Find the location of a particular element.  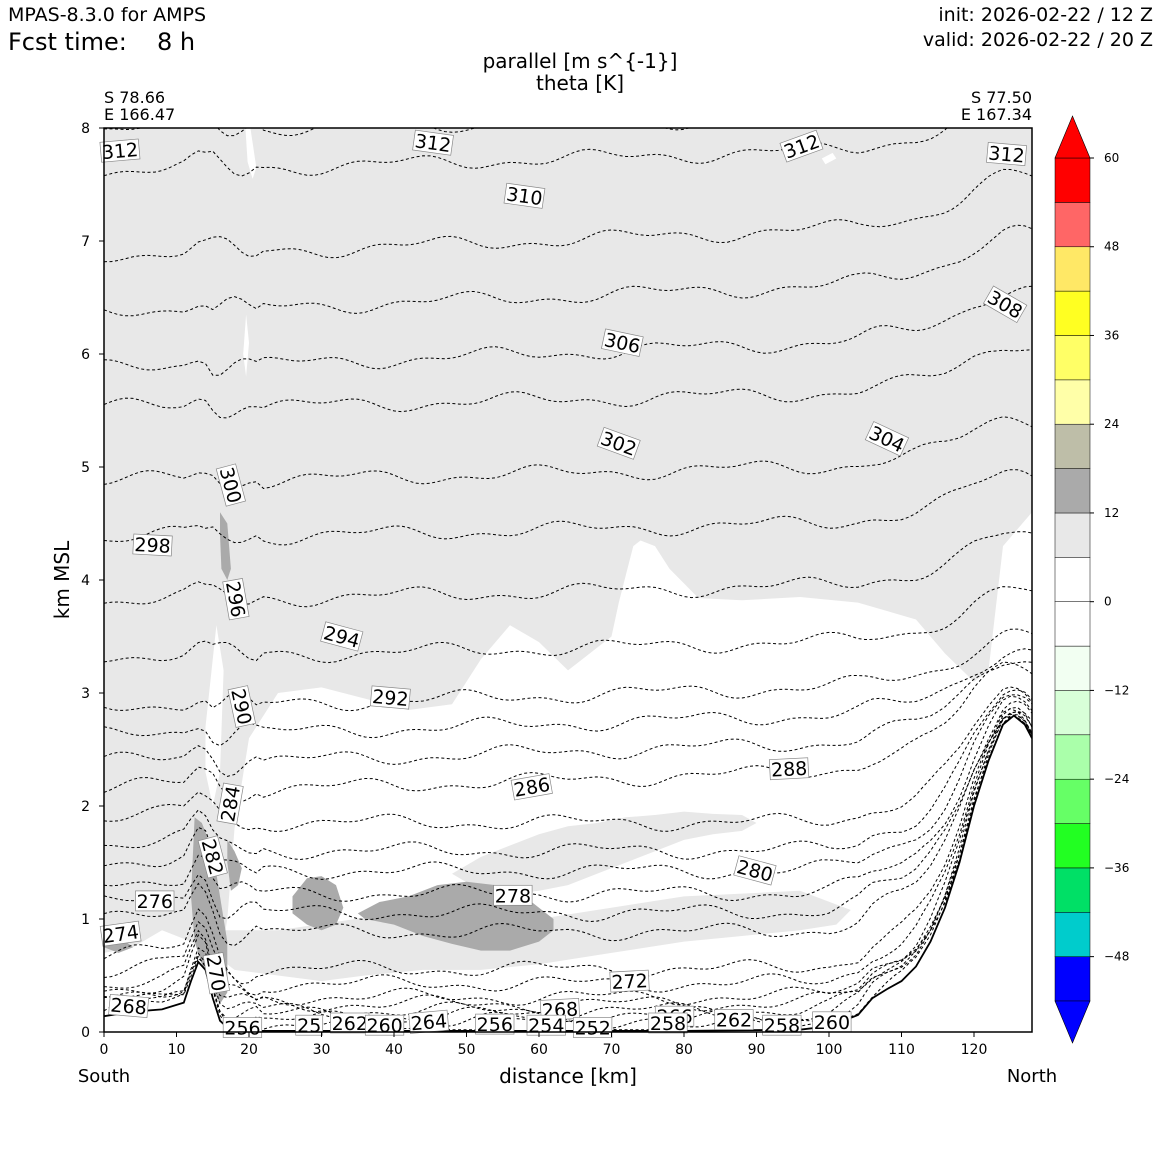

shading-light-grey-plume is located at coordinates (604, 853).